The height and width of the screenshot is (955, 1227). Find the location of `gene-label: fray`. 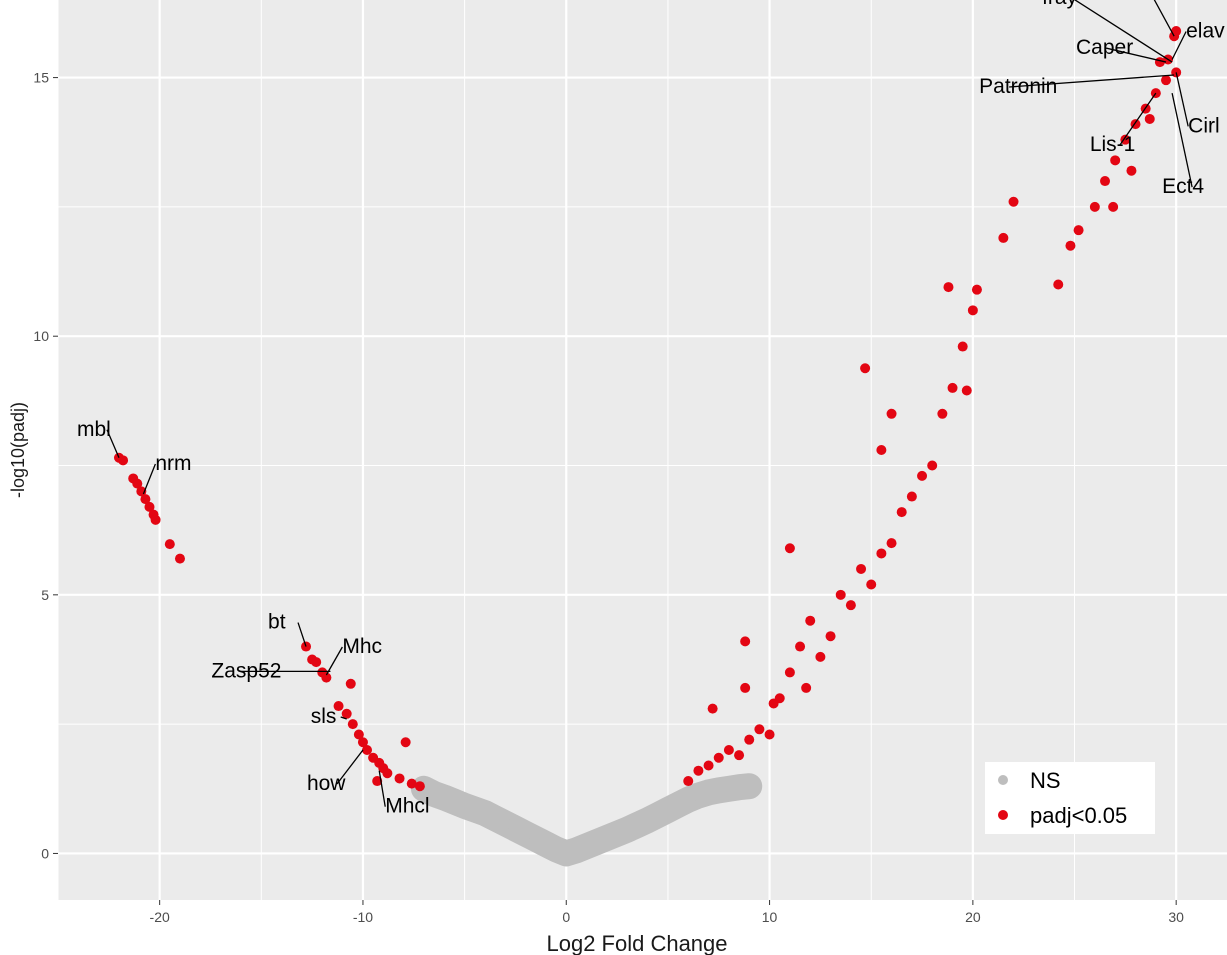

gene-label: fray is located at coordinates (1060, 4).